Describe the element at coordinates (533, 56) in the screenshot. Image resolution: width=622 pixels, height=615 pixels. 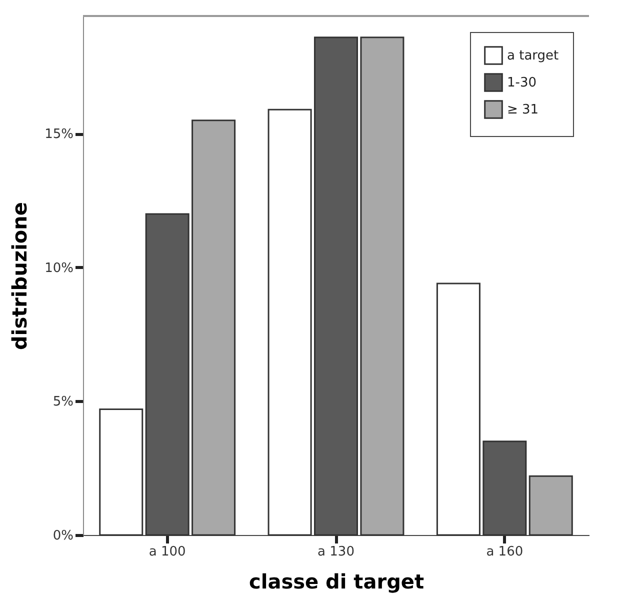
I see `legend-label: a target` at that location.